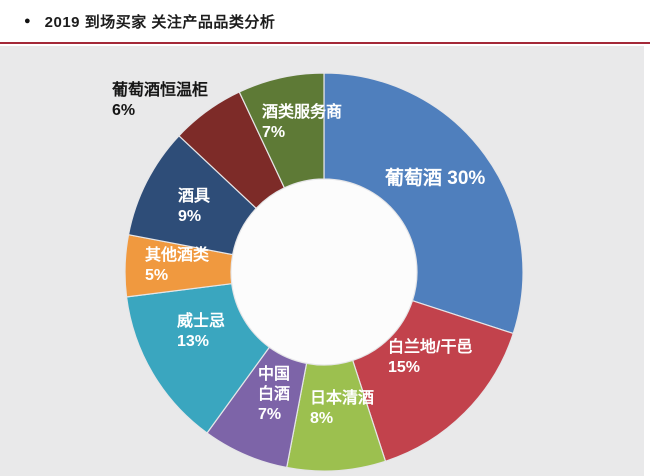 This screenshot has height=476, width=650. What do you see at coordinates (194, 196) in the screenshot?
I see `segment-label-酒具: 酒具` at bounding box center [194, 196].